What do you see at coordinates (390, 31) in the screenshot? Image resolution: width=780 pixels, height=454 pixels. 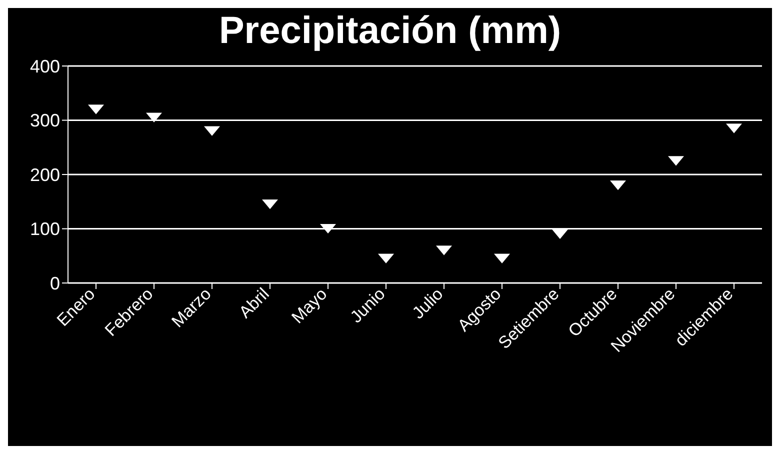 I see `chart-title: Precipitación (mm)` at bounding box center [390, 31].